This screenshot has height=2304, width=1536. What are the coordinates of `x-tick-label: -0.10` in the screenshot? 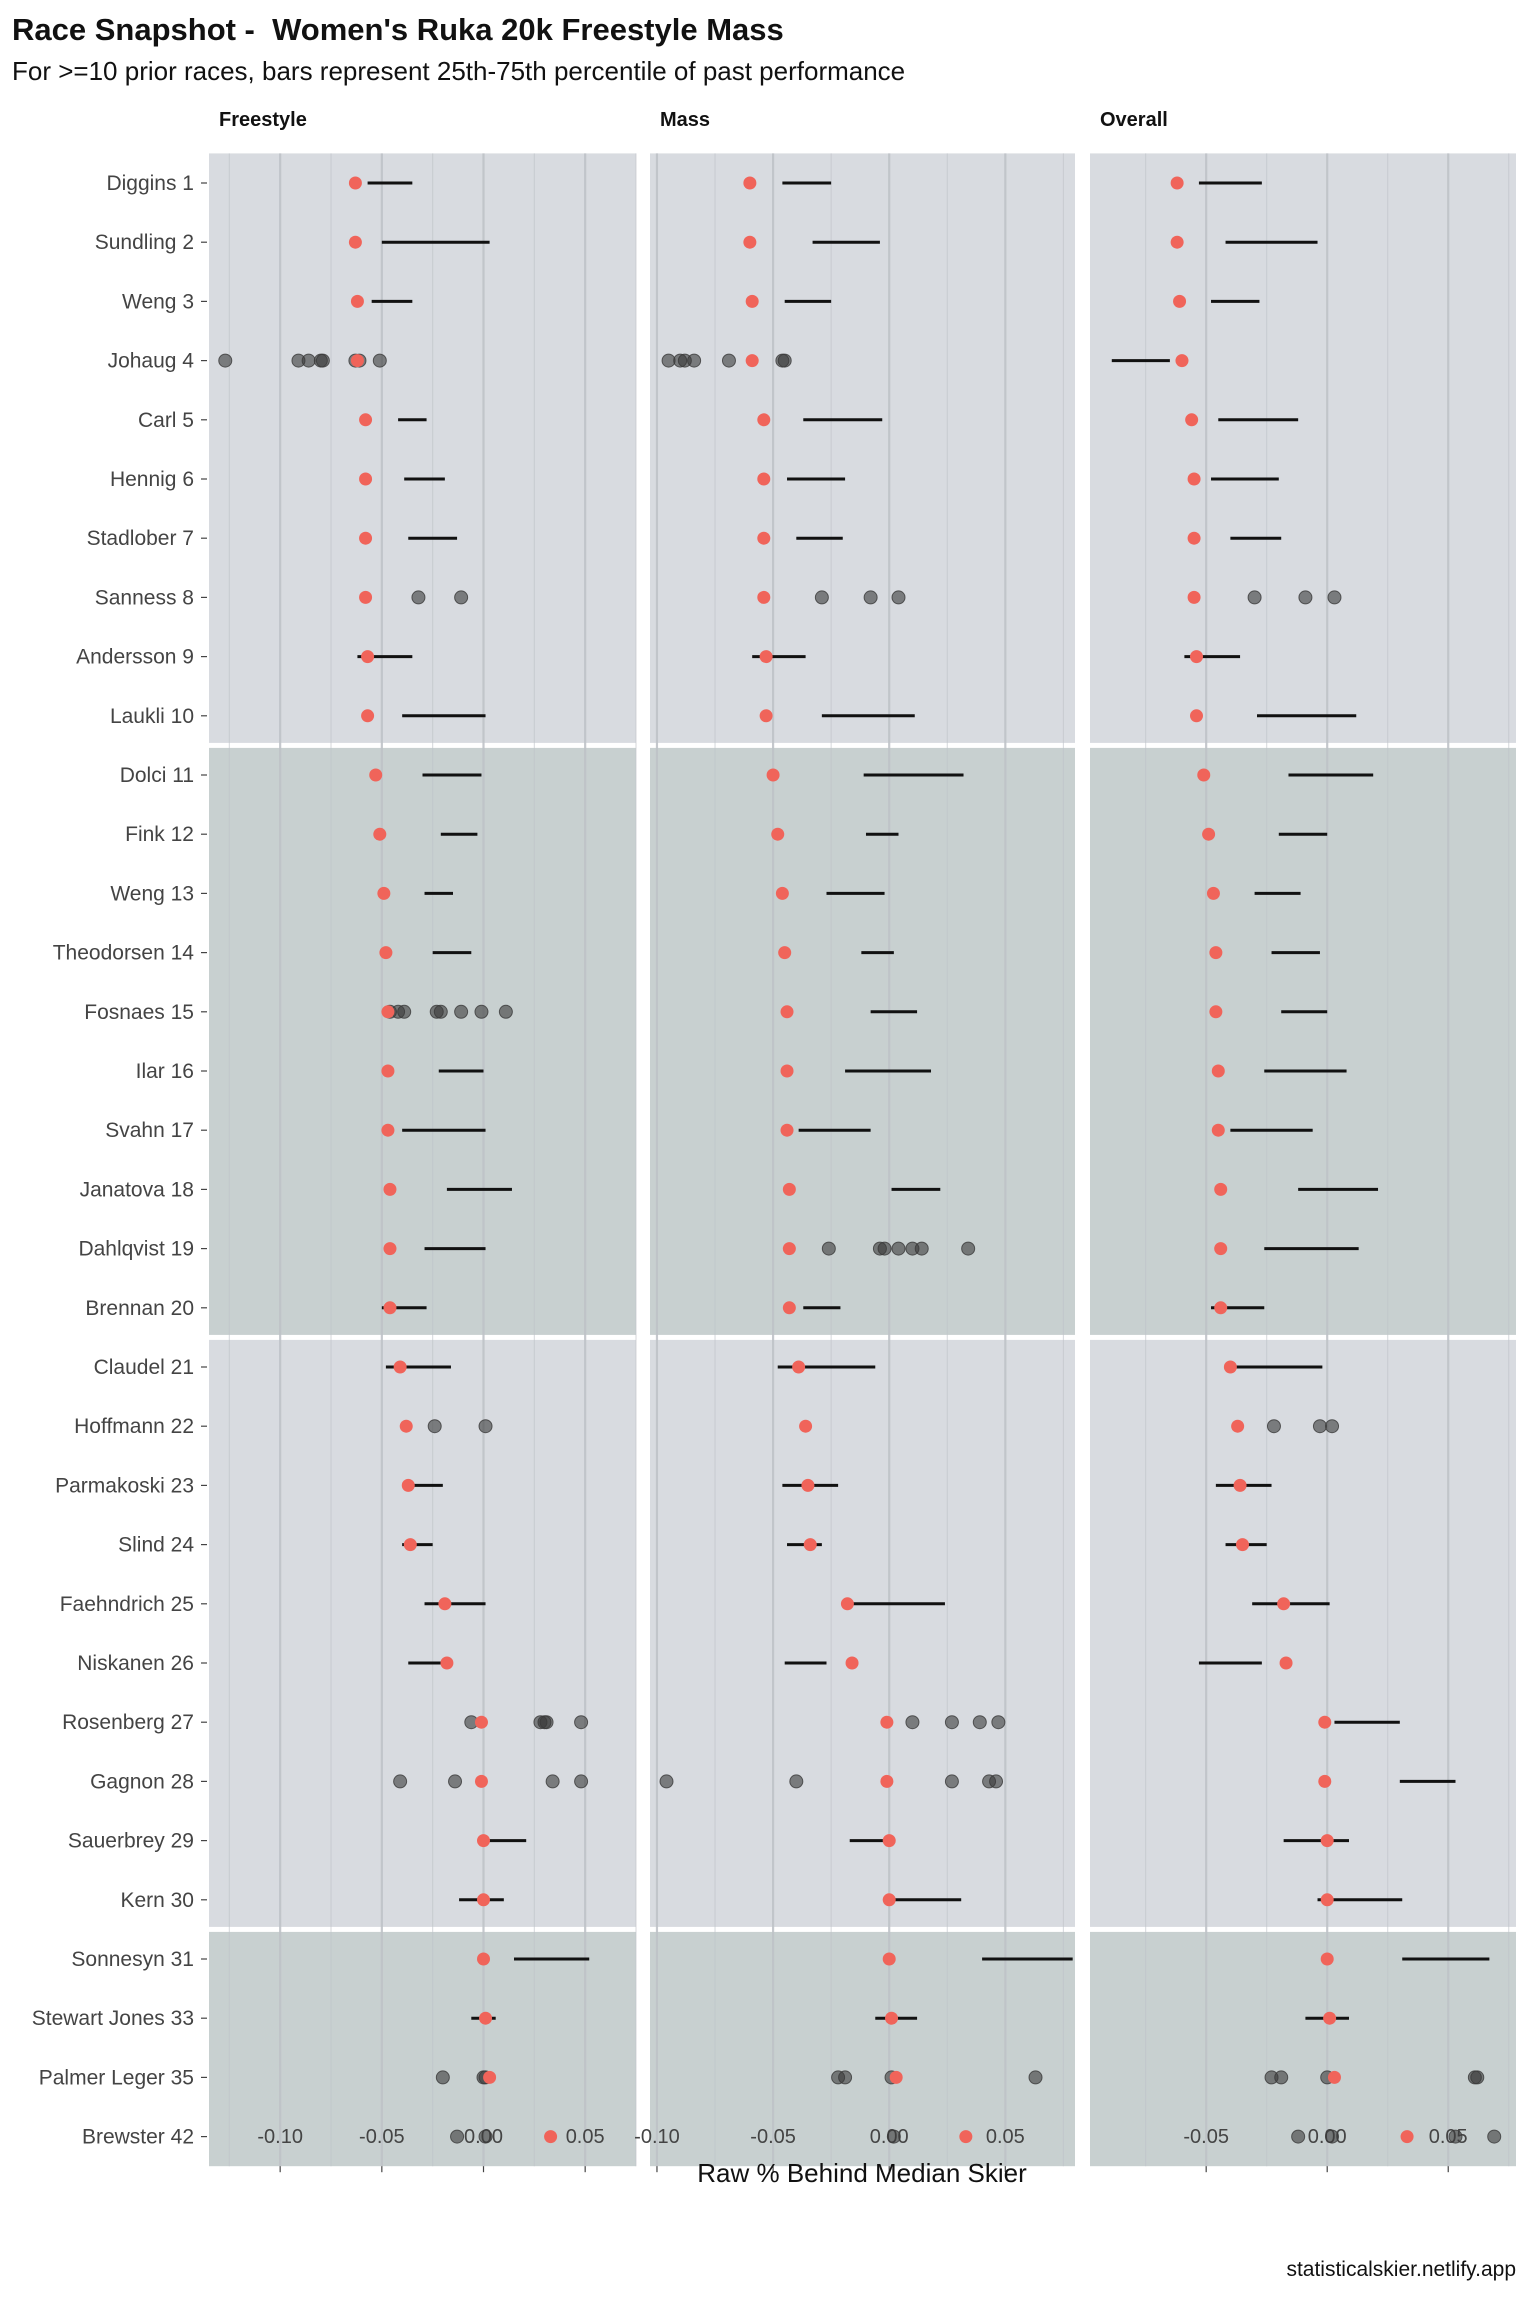 It's located at (280, 2137).